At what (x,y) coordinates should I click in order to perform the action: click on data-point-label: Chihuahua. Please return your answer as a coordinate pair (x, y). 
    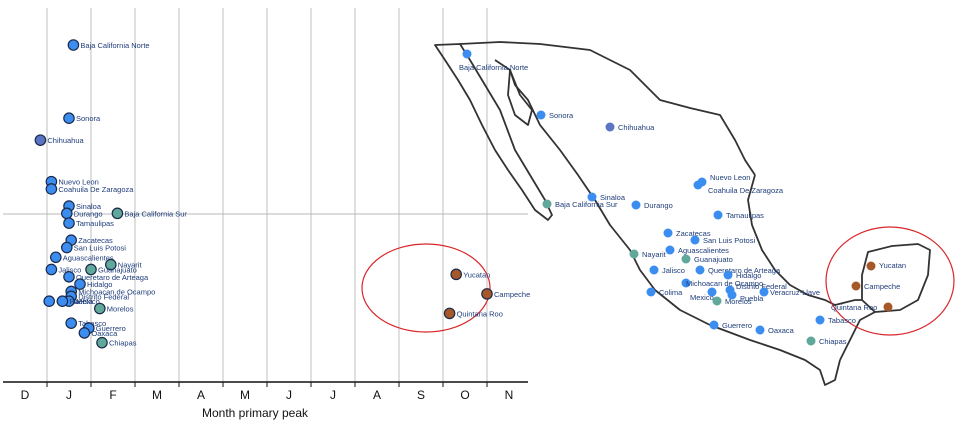
    Looking at the image, I should click on (65, 140).